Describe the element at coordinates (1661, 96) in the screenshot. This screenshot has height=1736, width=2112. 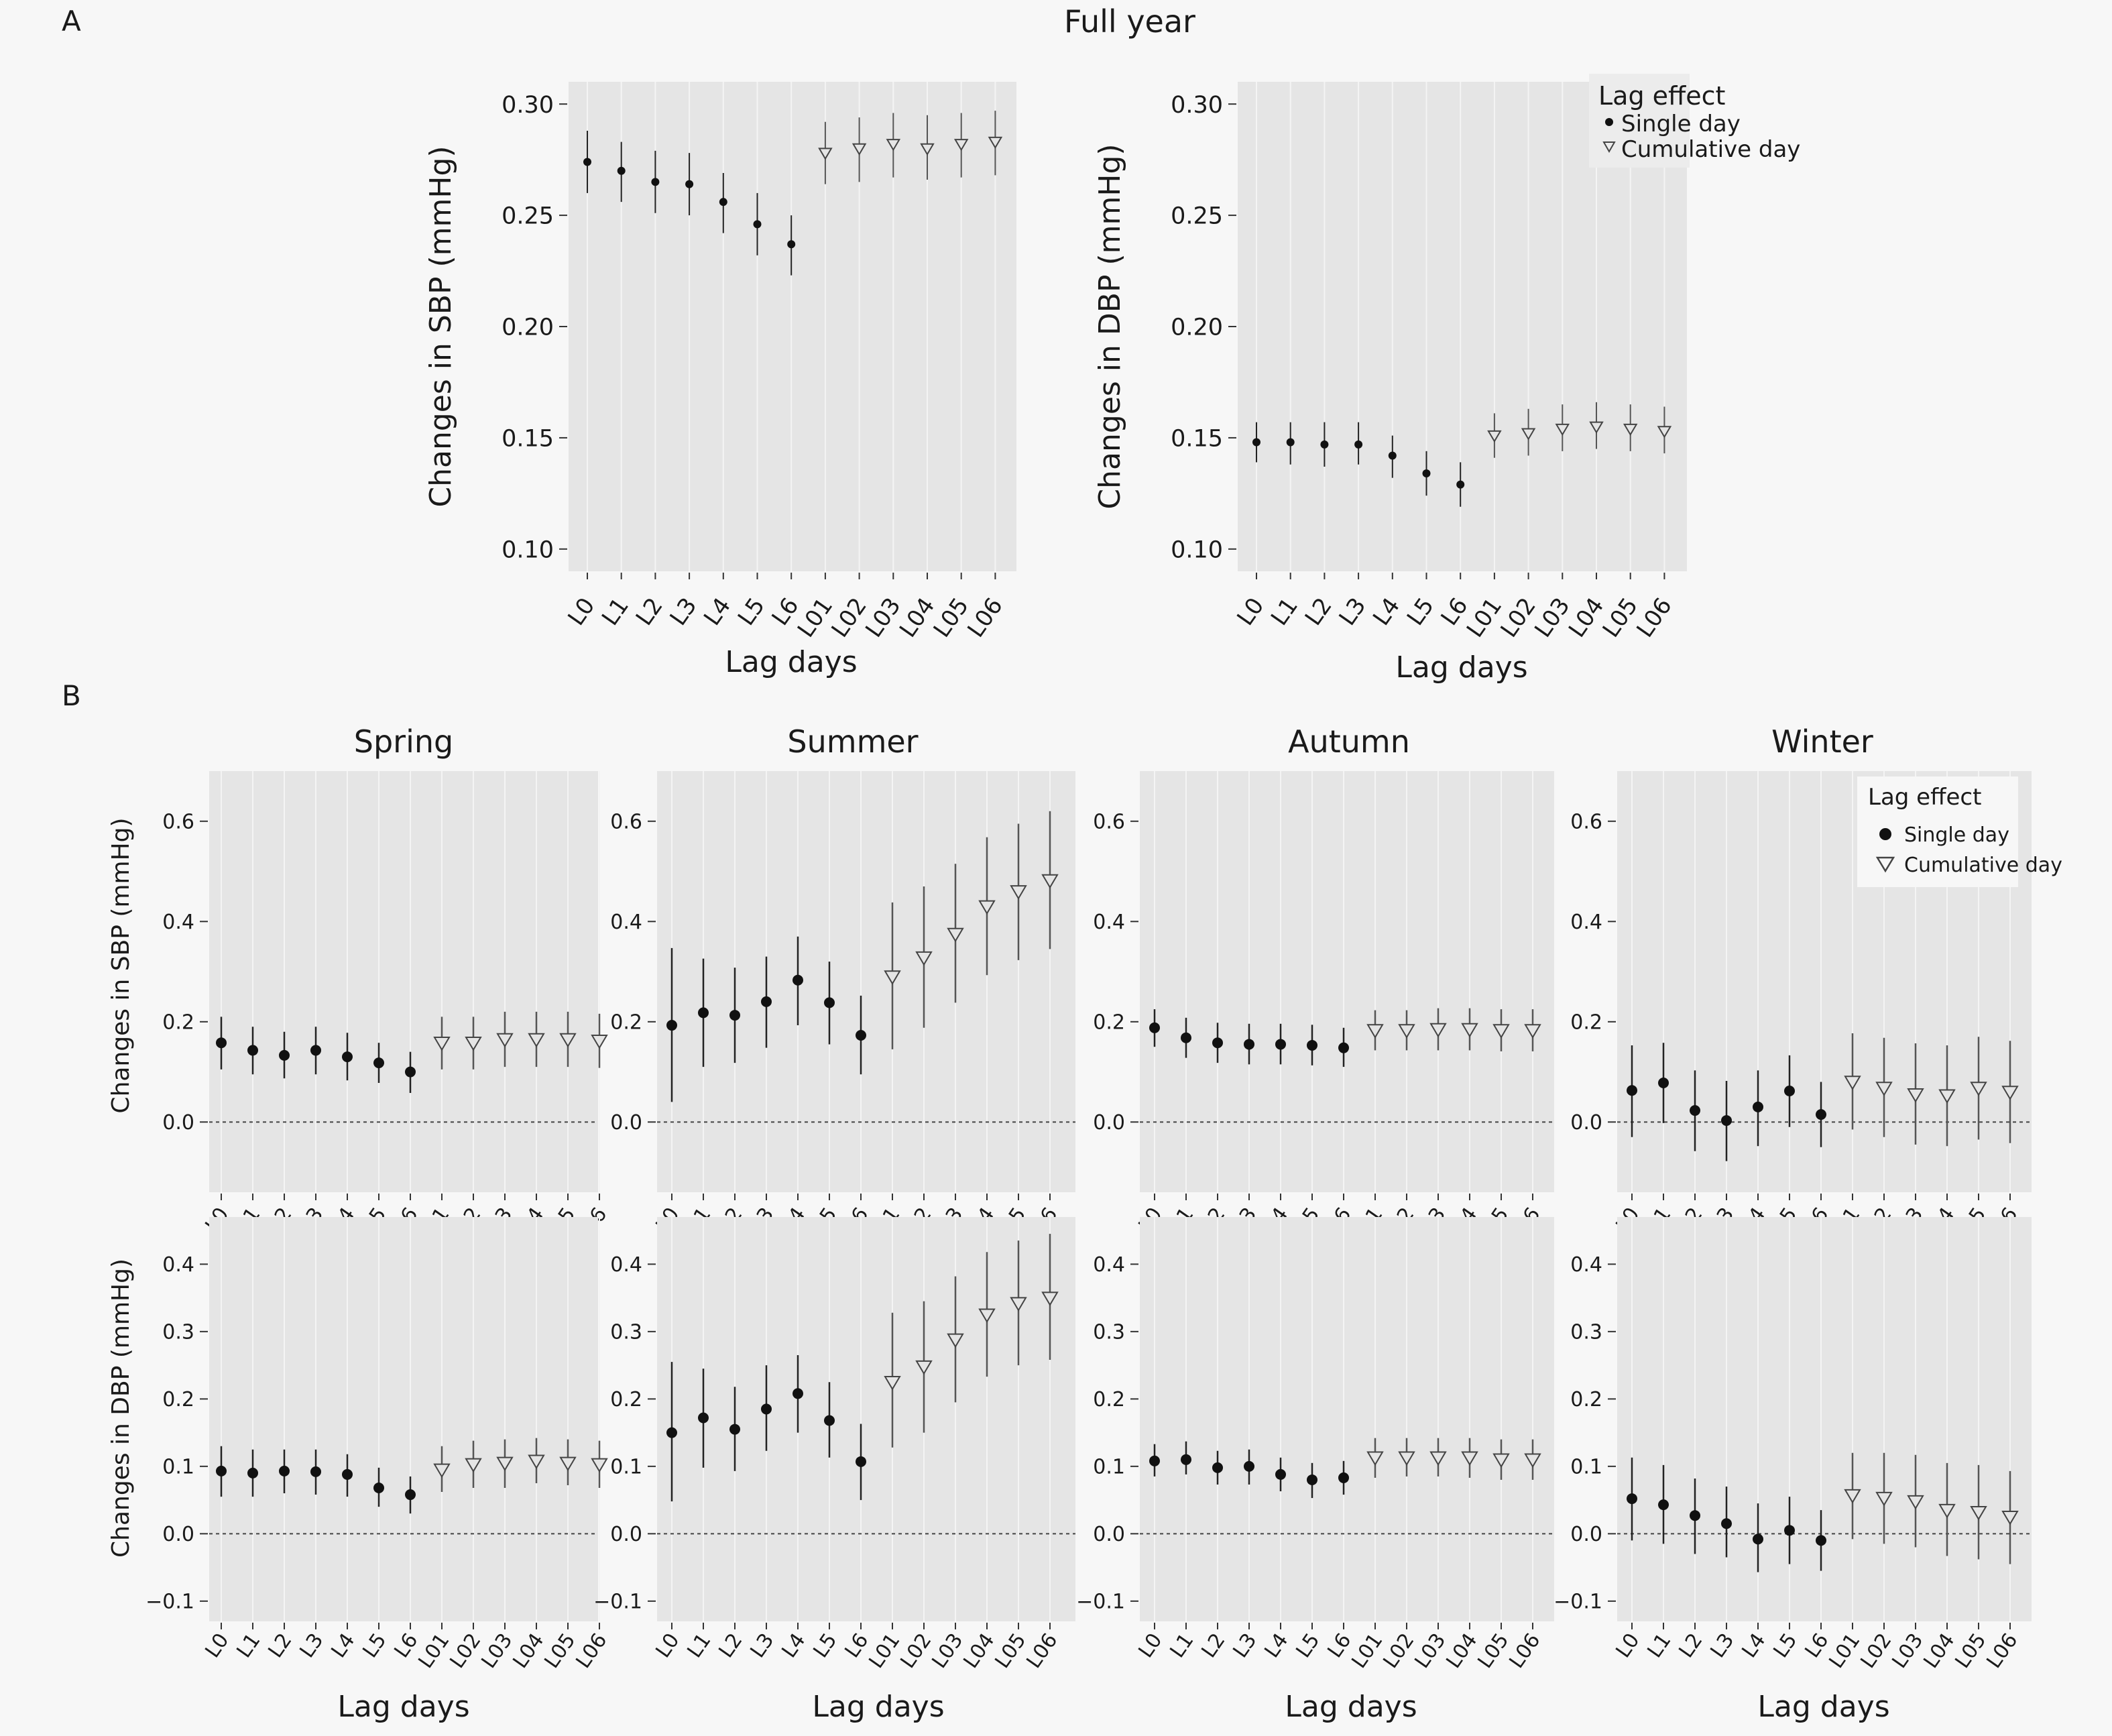
I see `legend-top-title: Lag effect` at that location.